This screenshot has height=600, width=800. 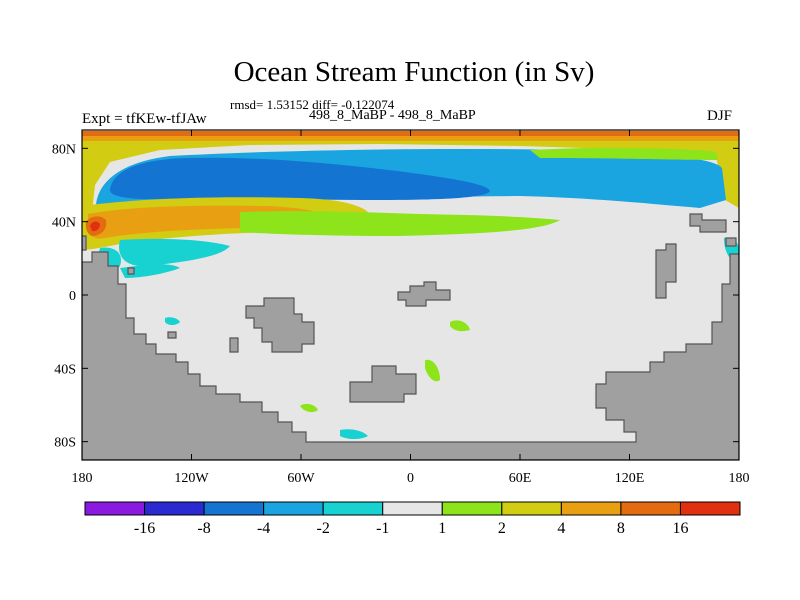 I want to click on colorbar-label: -1, so click(x=382, y=528).